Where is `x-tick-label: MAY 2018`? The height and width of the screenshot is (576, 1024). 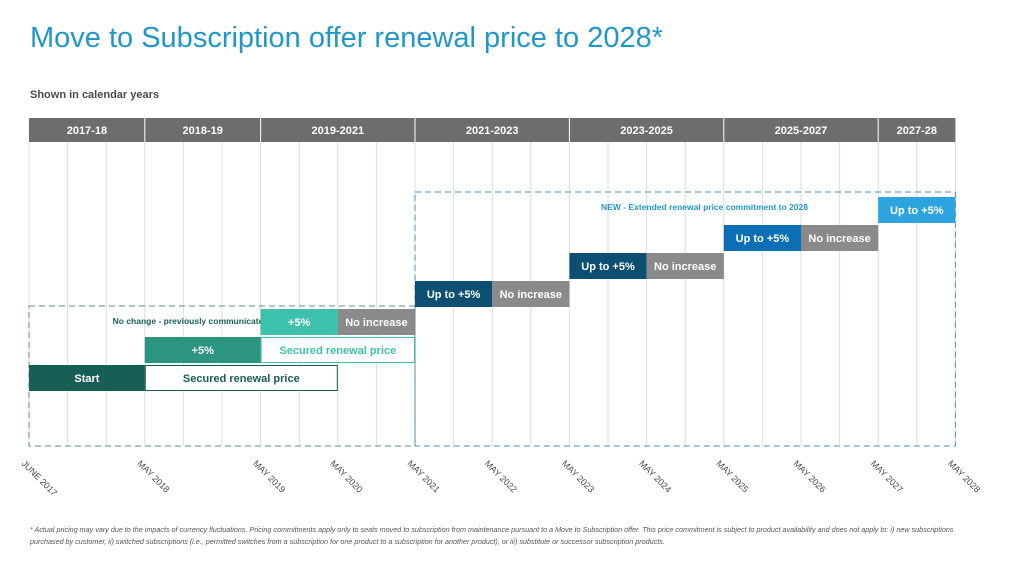
x-tick-label: MAY 2018 is located at coordinates (153, 476).